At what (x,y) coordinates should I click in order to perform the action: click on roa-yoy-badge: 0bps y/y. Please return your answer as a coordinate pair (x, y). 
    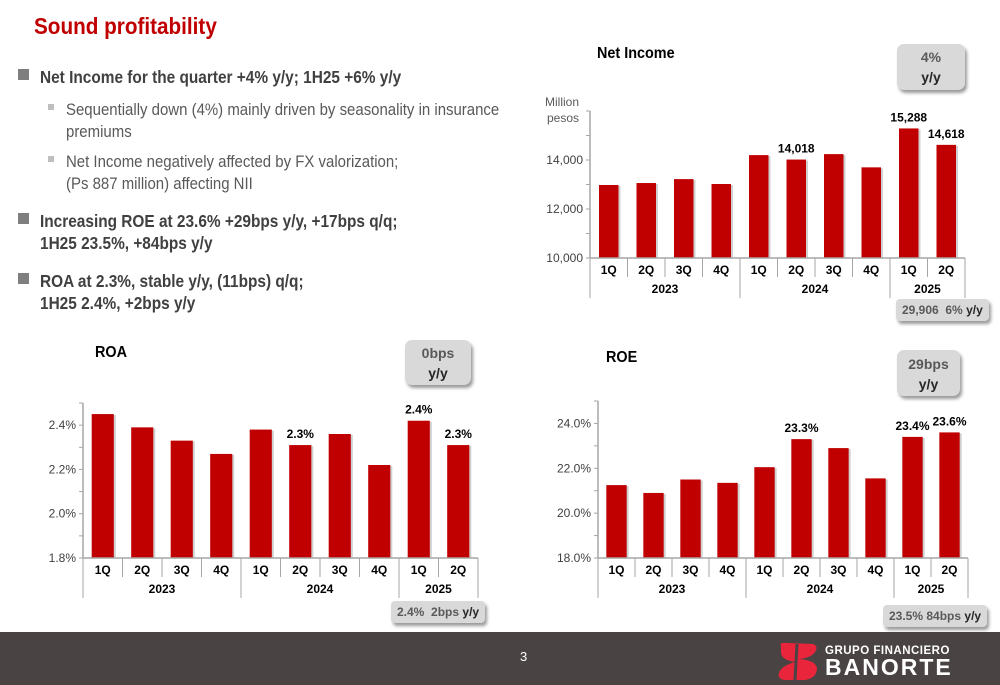
    Looking at the image, I should click on (438, 362).